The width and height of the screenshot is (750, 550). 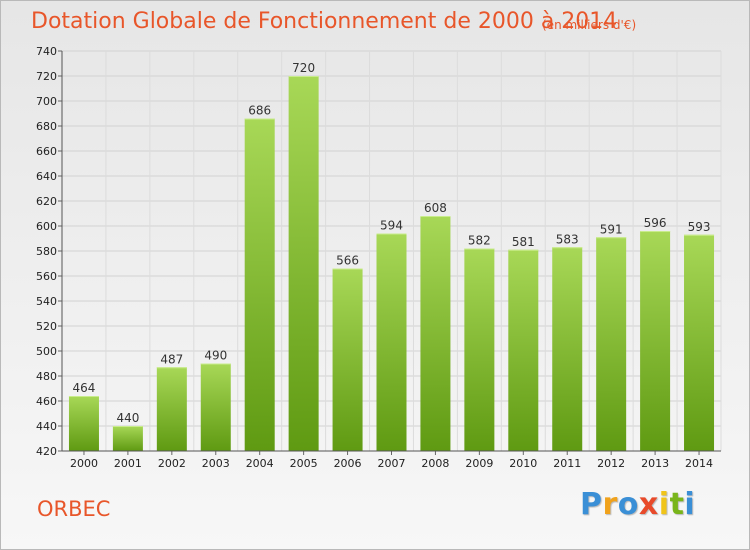 What do you see at coordinates (567, 239) in the screenshot?
I see `data-label-2011: 583` at bounding box center [567, 239].